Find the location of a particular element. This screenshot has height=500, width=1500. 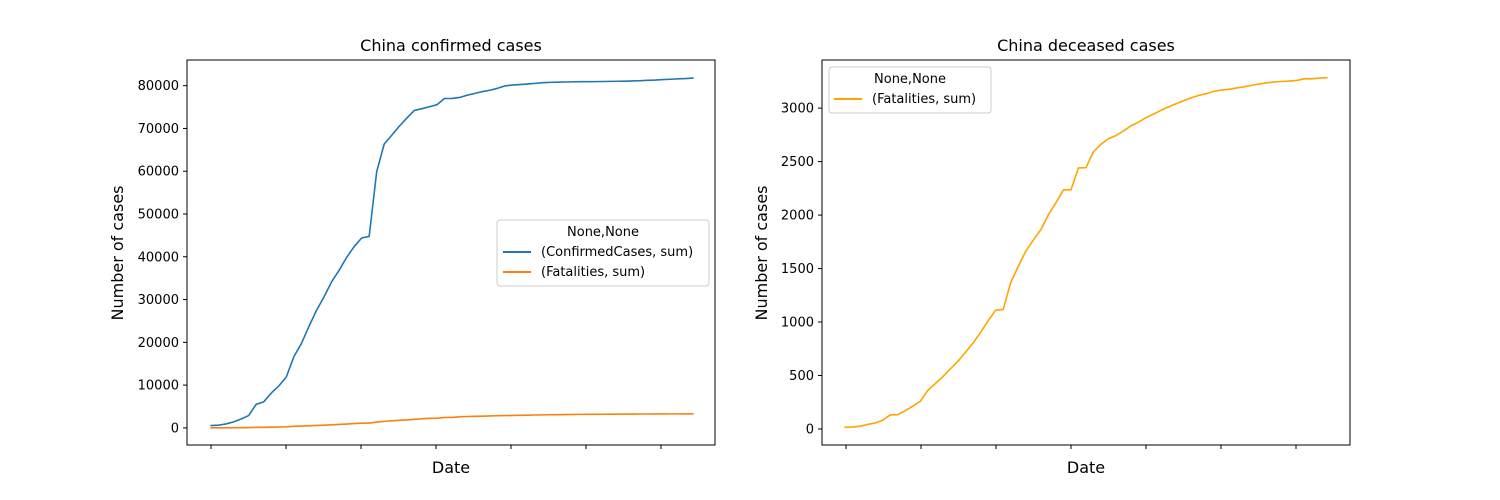

y-tick-label: 50000 is located at coordinates (158, 215).